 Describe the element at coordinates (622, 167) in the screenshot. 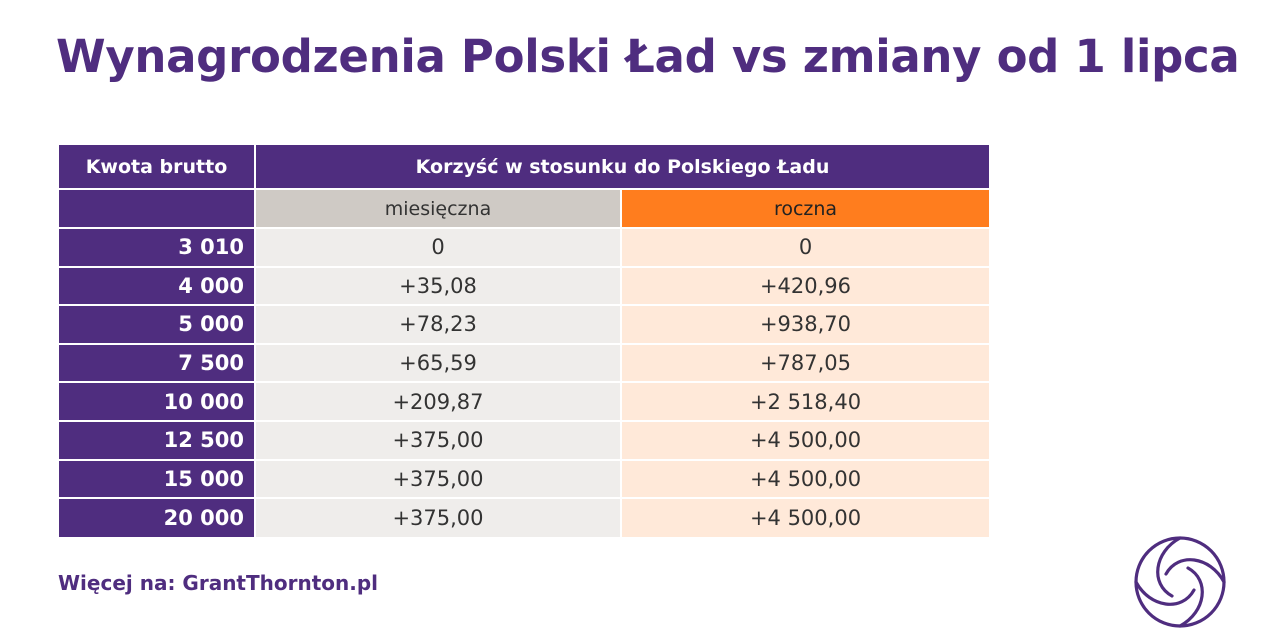

I see `benefit-group-header: Korzyść w stosunku do Polskiego Ładu` at that location.